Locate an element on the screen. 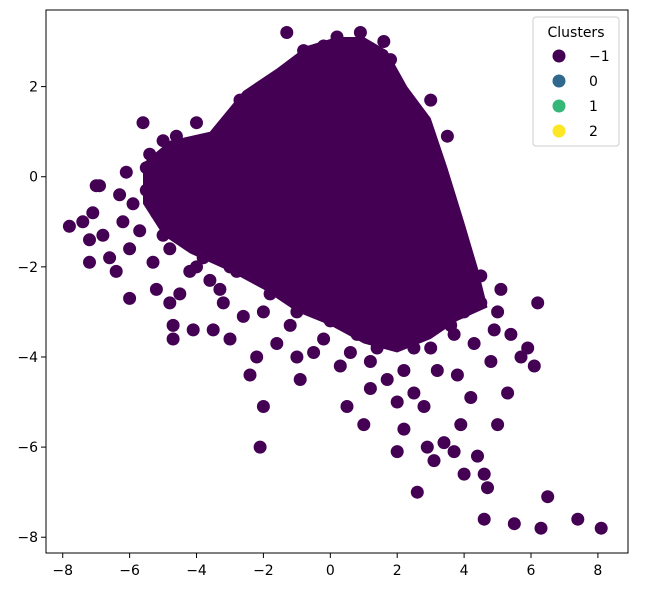 Image resolution: width=664 pixels, height=593 pixels. legend-label: −1 is located at coordinates (599, 57).